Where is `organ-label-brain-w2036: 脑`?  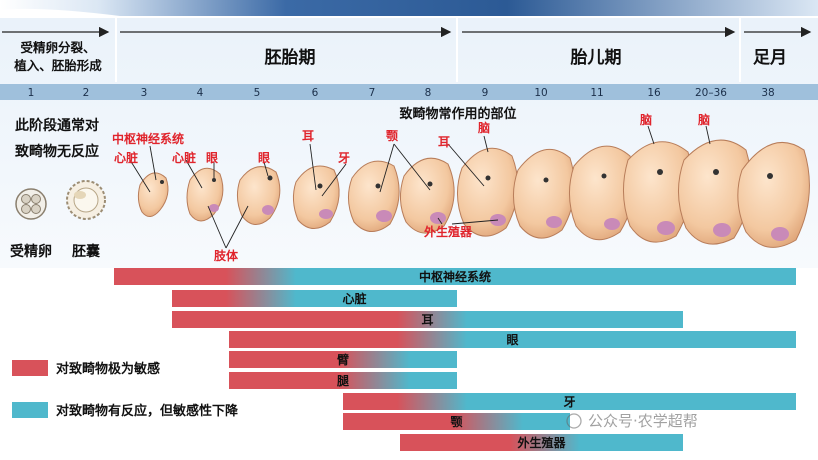 organ-label-brain-w2036: 脑 is located at coordinates (703, 119).